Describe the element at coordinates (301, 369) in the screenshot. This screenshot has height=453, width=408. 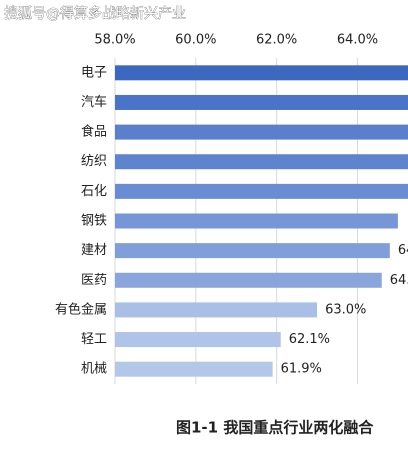
I see `value-label: 61.9%` at that location.